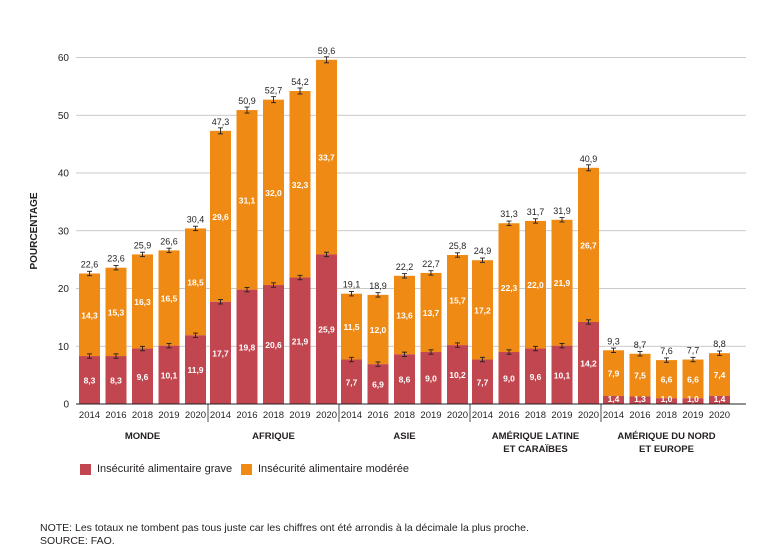  What do you see at coordinates (693, 351) in the screenshot?
I see `data-label-total: 7,7` at bounding box center [693, 351].